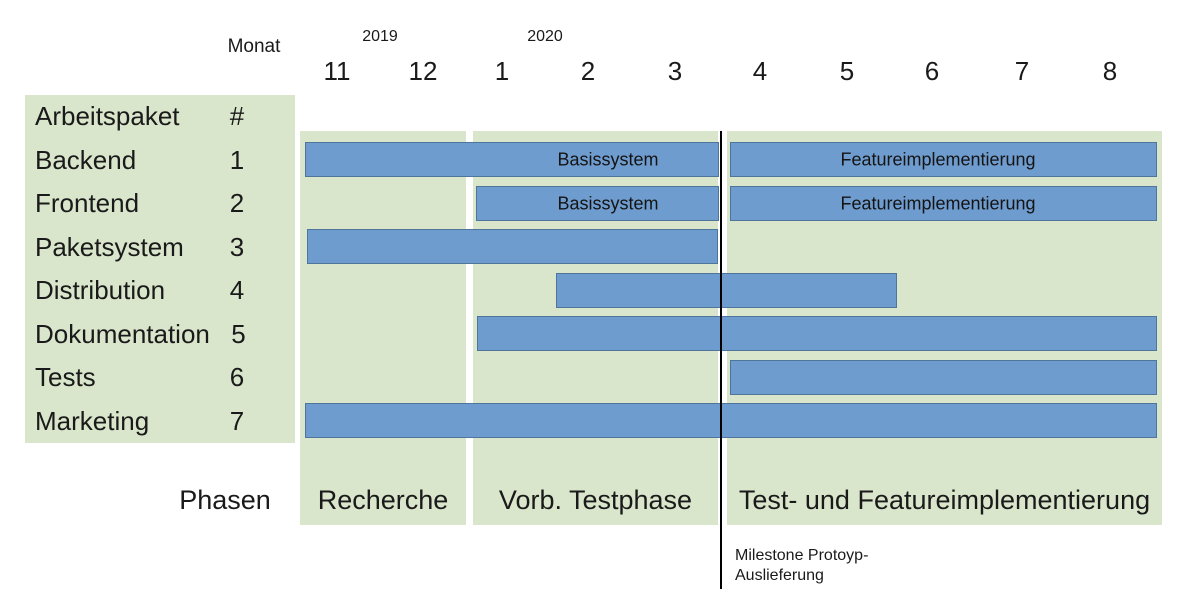 Image resolution: width=1200 pixels, height=606 pixels. I want to click on year-label-2019: 2019, so click(380, 36).